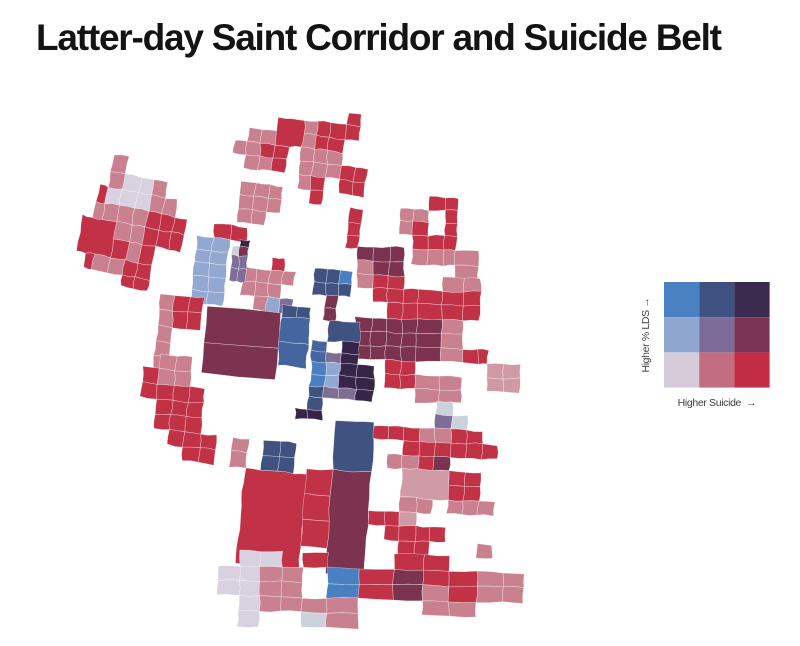 The height and width of the screenshot is (646, 800). What do you see at coordinates (717, 403) in the screenshot?
I see `svg-text: Higher Suicide →` at bounding box center [717, 403].